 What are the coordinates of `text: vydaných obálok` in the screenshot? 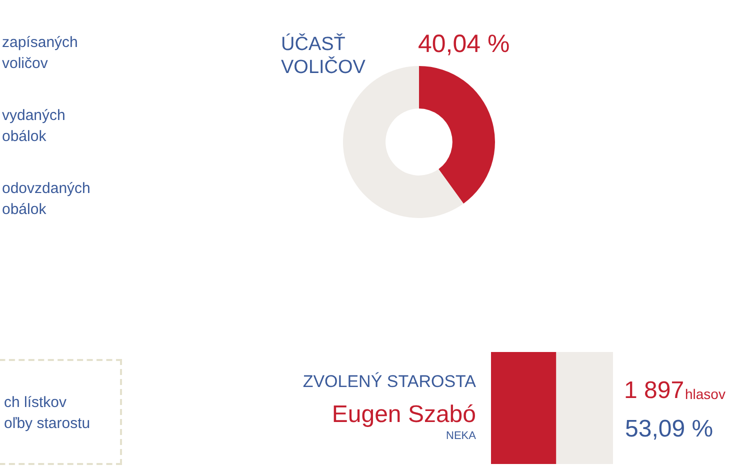 It's located at (34, 126).